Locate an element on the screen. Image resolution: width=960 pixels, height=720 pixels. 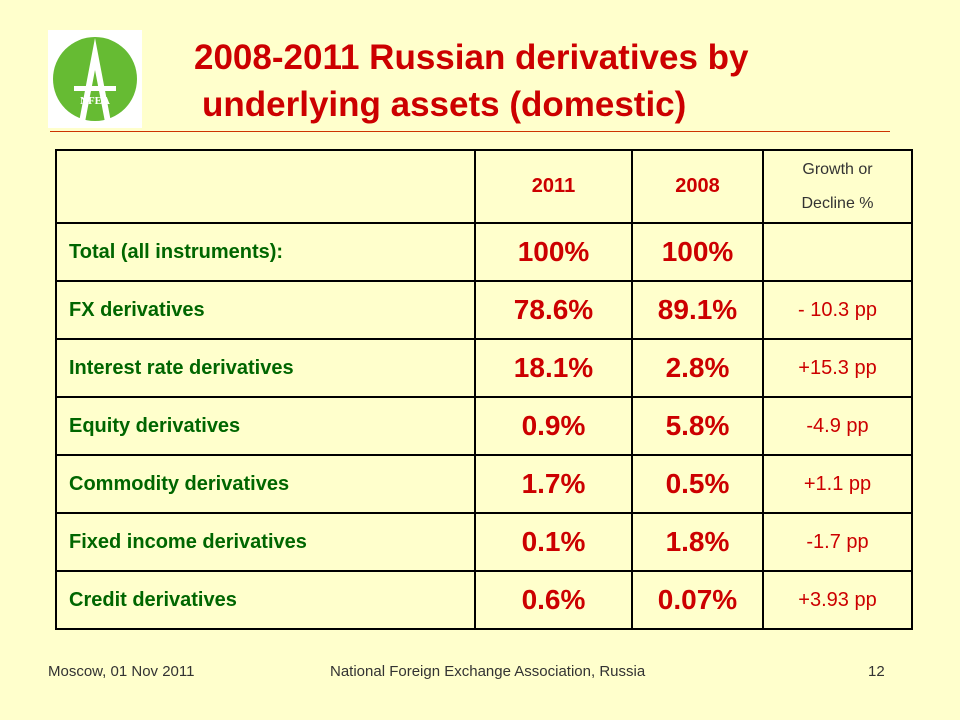
value-2008: 1.8% is located at coordinates (697, 542).